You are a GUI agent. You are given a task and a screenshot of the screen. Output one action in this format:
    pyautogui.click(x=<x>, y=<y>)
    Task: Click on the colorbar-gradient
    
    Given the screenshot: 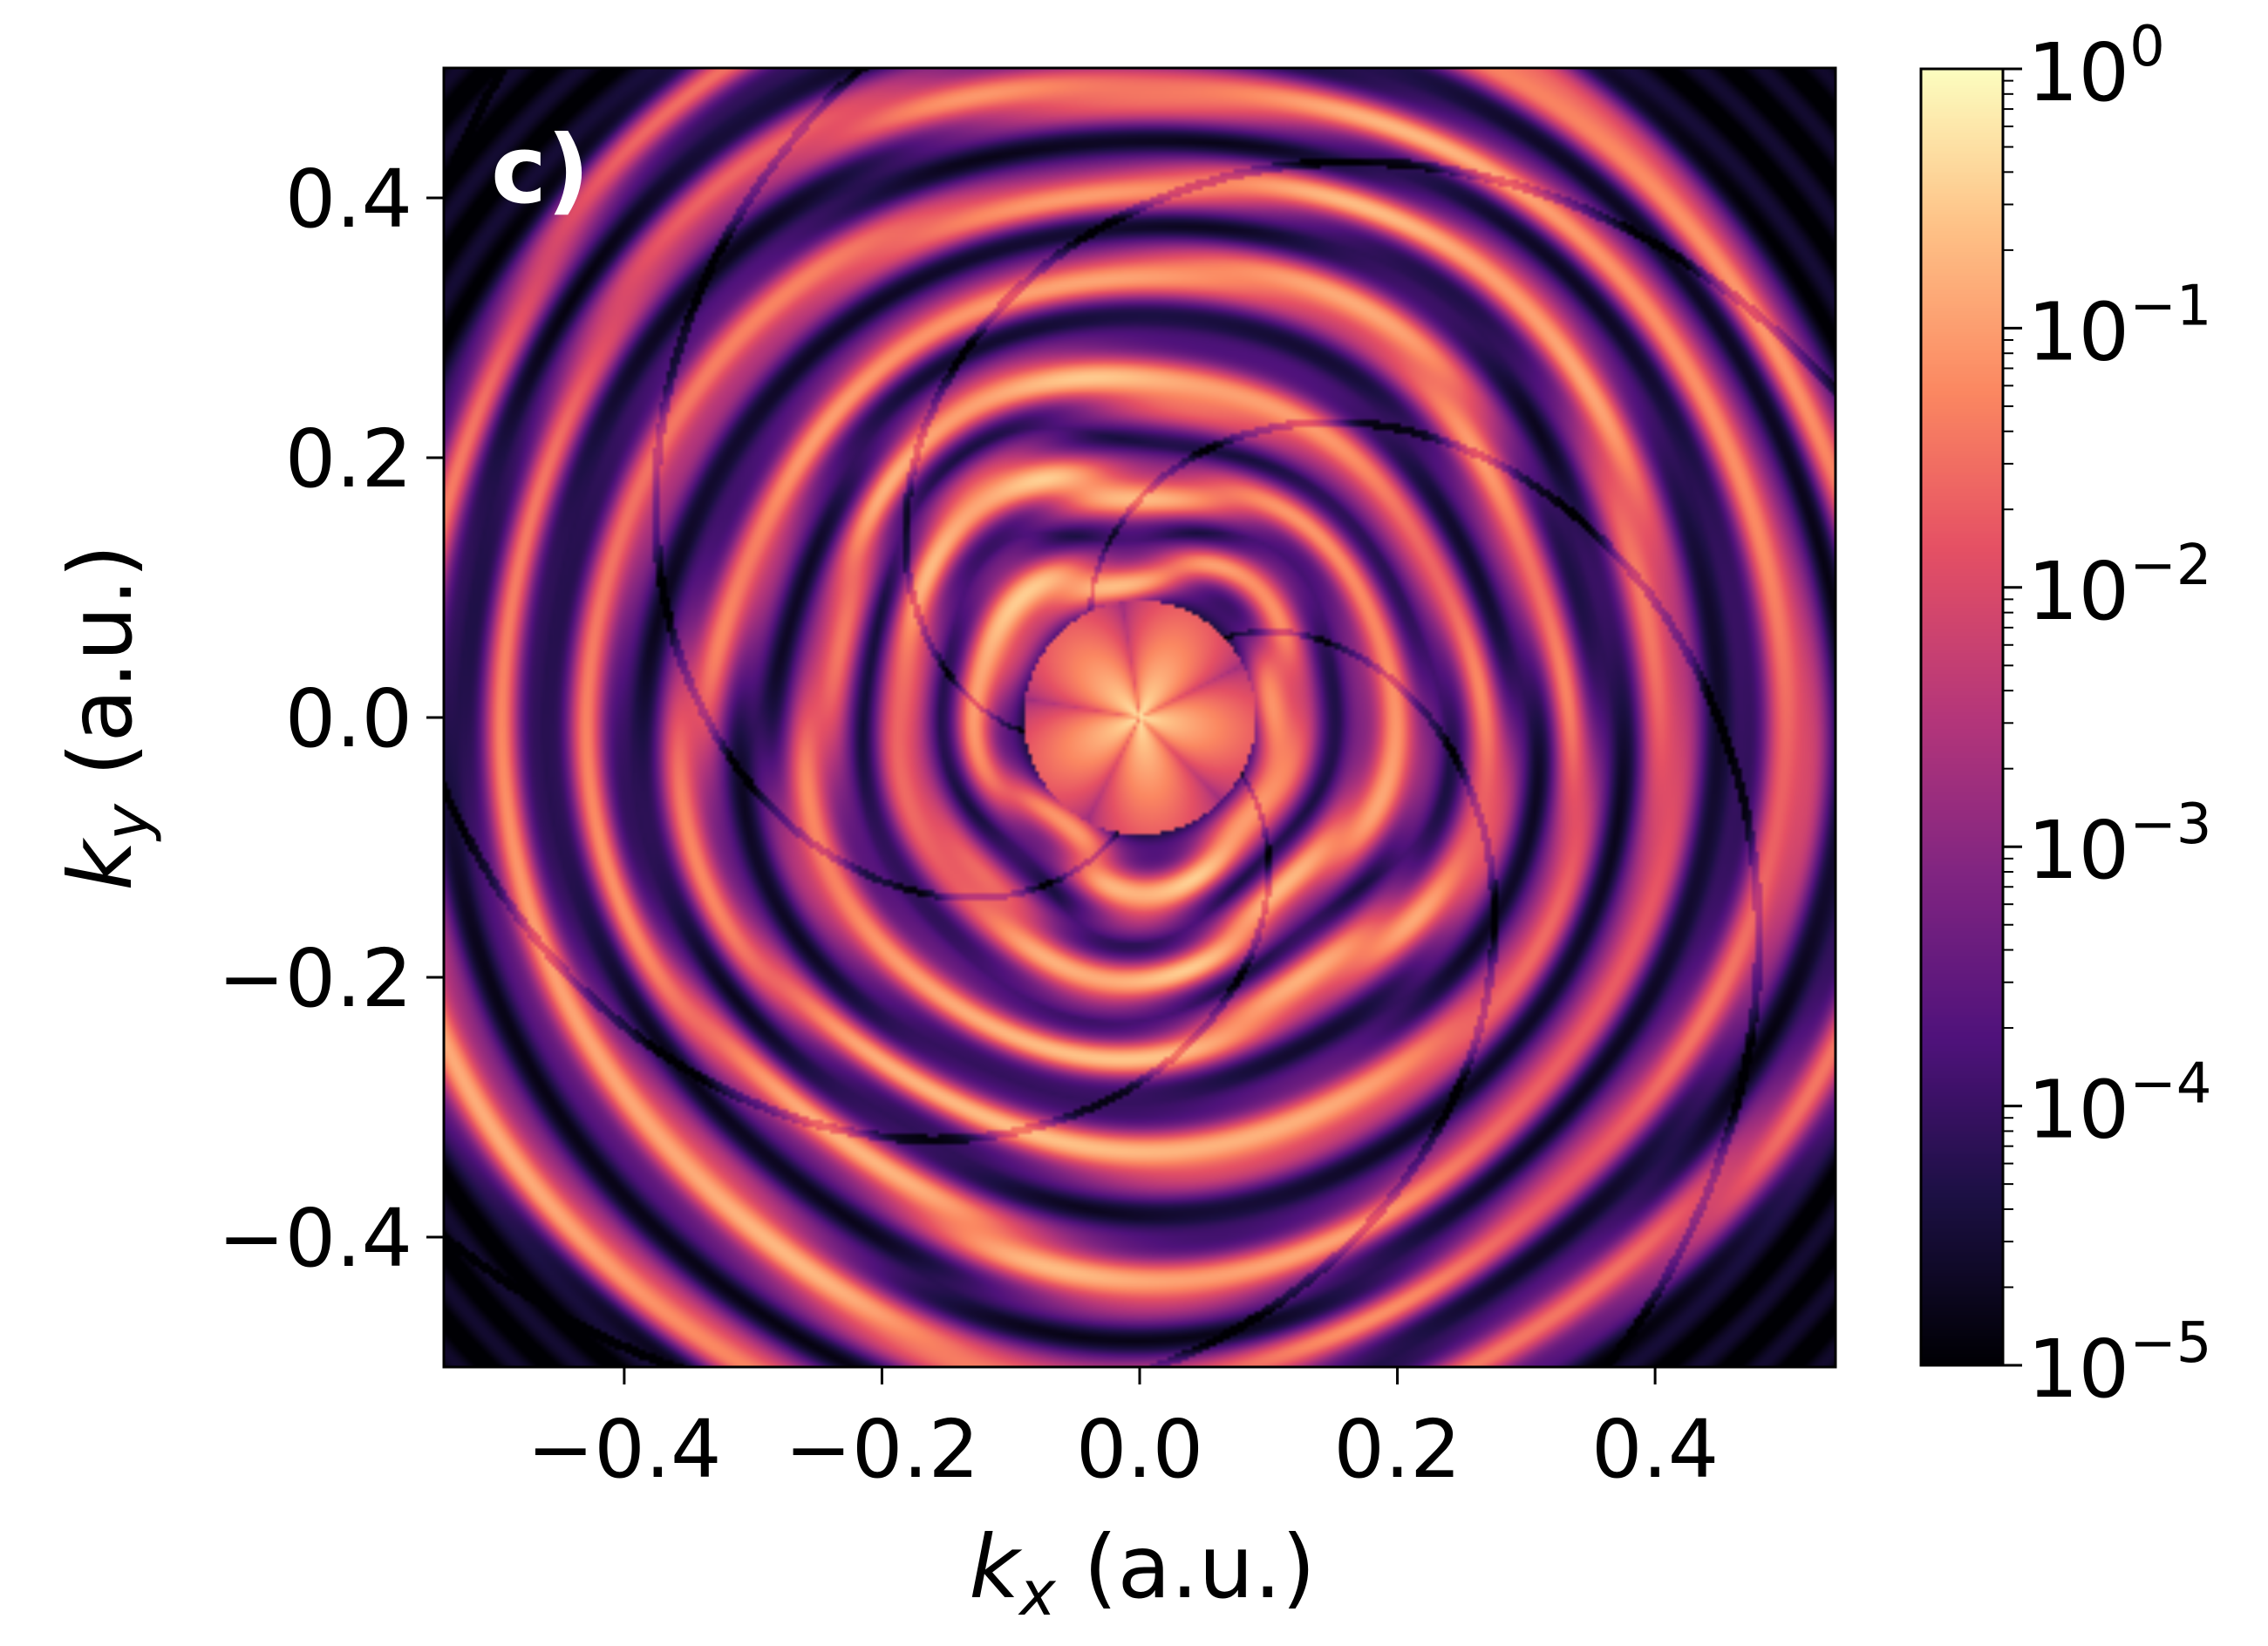 What is the action you would take?
    pyautogui.click(x=1962, y=717)
    